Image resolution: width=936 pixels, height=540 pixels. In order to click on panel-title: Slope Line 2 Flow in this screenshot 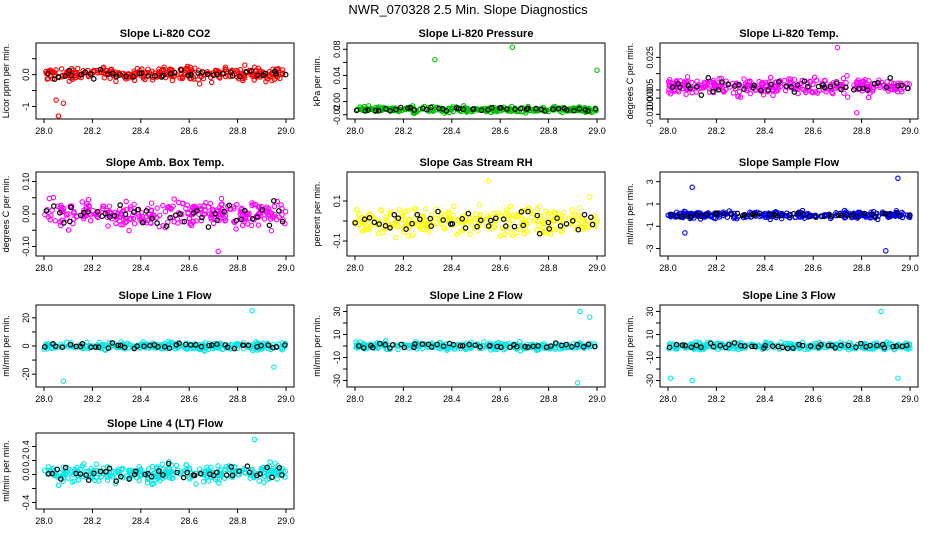, I will do `click(476, 296)`.